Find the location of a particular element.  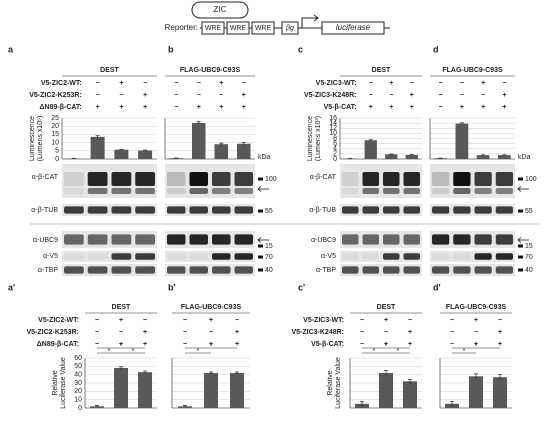

blot-label: α-β-CAT is located at coordinates (323, 177).